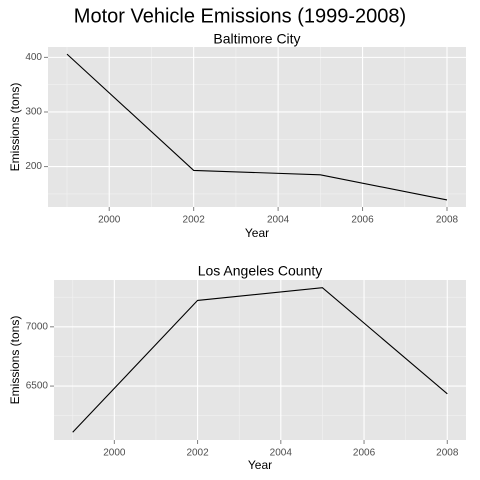 Image resolution: width=480 pixels, height=480 pixels. What do you see at coordinates (33, 57) in the screenshot?
I see `y-tick-label: 400` at bounding box center [33, 57].